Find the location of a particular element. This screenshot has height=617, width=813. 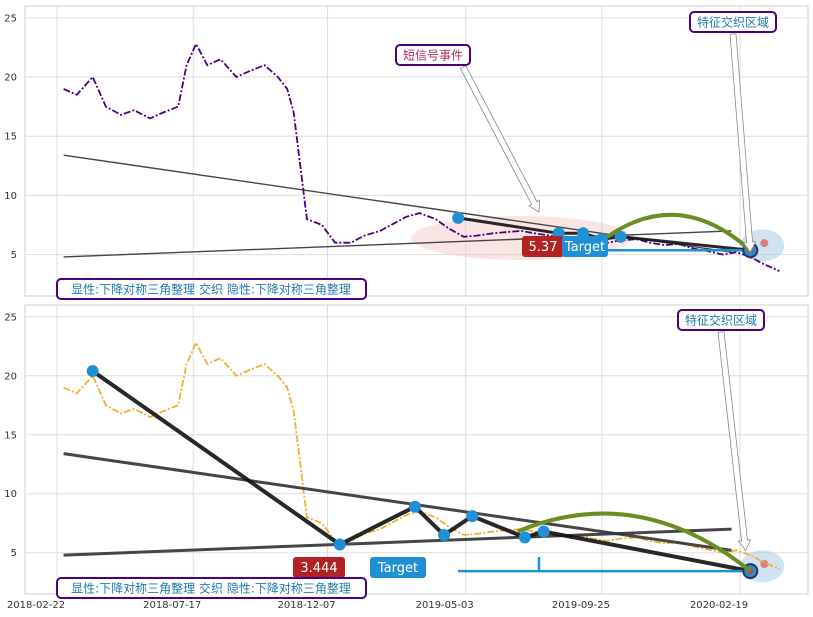

x-tick-label: 2018-12-07 is located at coordinates (307, 605).